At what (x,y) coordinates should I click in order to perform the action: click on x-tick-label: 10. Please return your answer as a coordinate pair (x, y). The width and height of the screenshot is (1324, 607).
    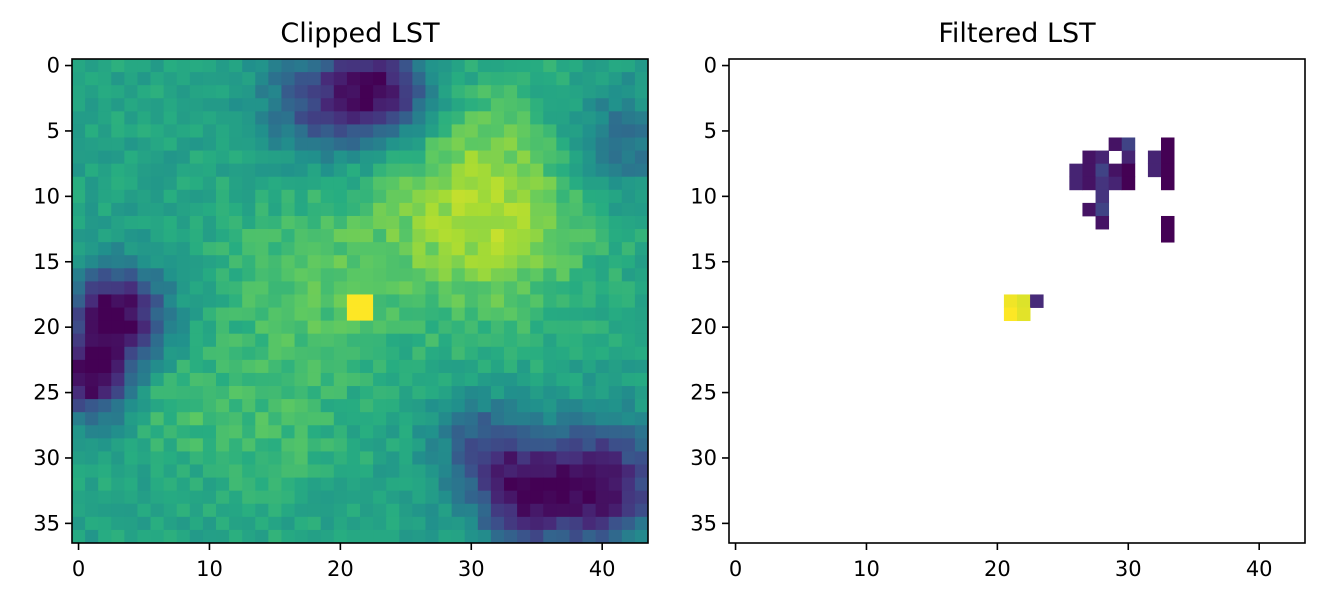
    Looking at the image, I should click on (866, 569).